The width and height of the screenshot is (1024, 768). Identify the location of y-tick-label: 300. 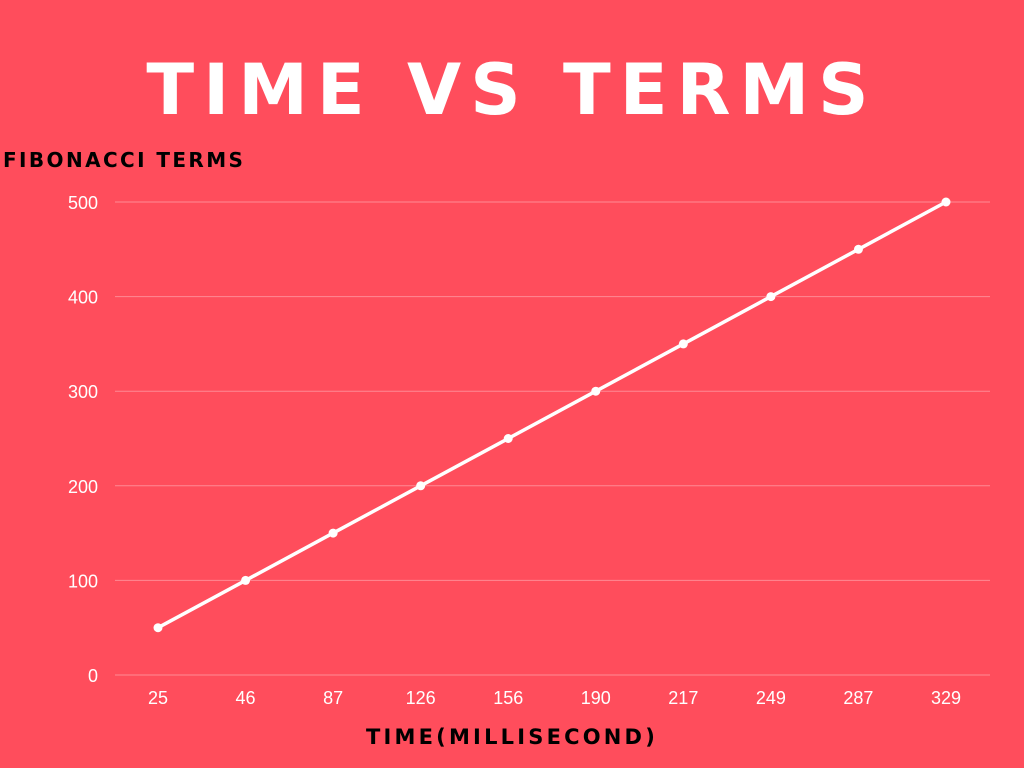
(83, 392).